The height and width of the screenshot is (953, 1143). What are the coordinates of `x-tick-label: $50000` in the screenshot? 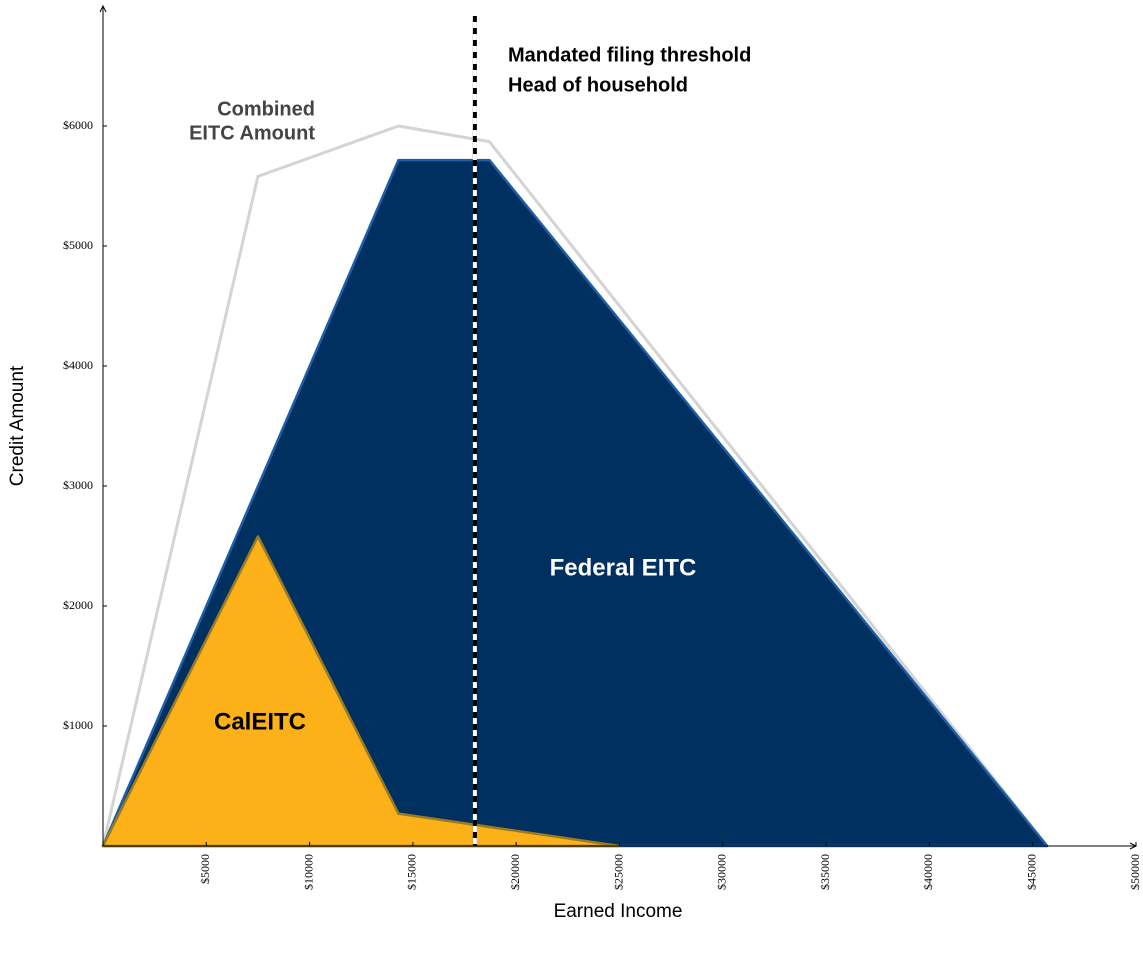 It's located at (1135, 872).